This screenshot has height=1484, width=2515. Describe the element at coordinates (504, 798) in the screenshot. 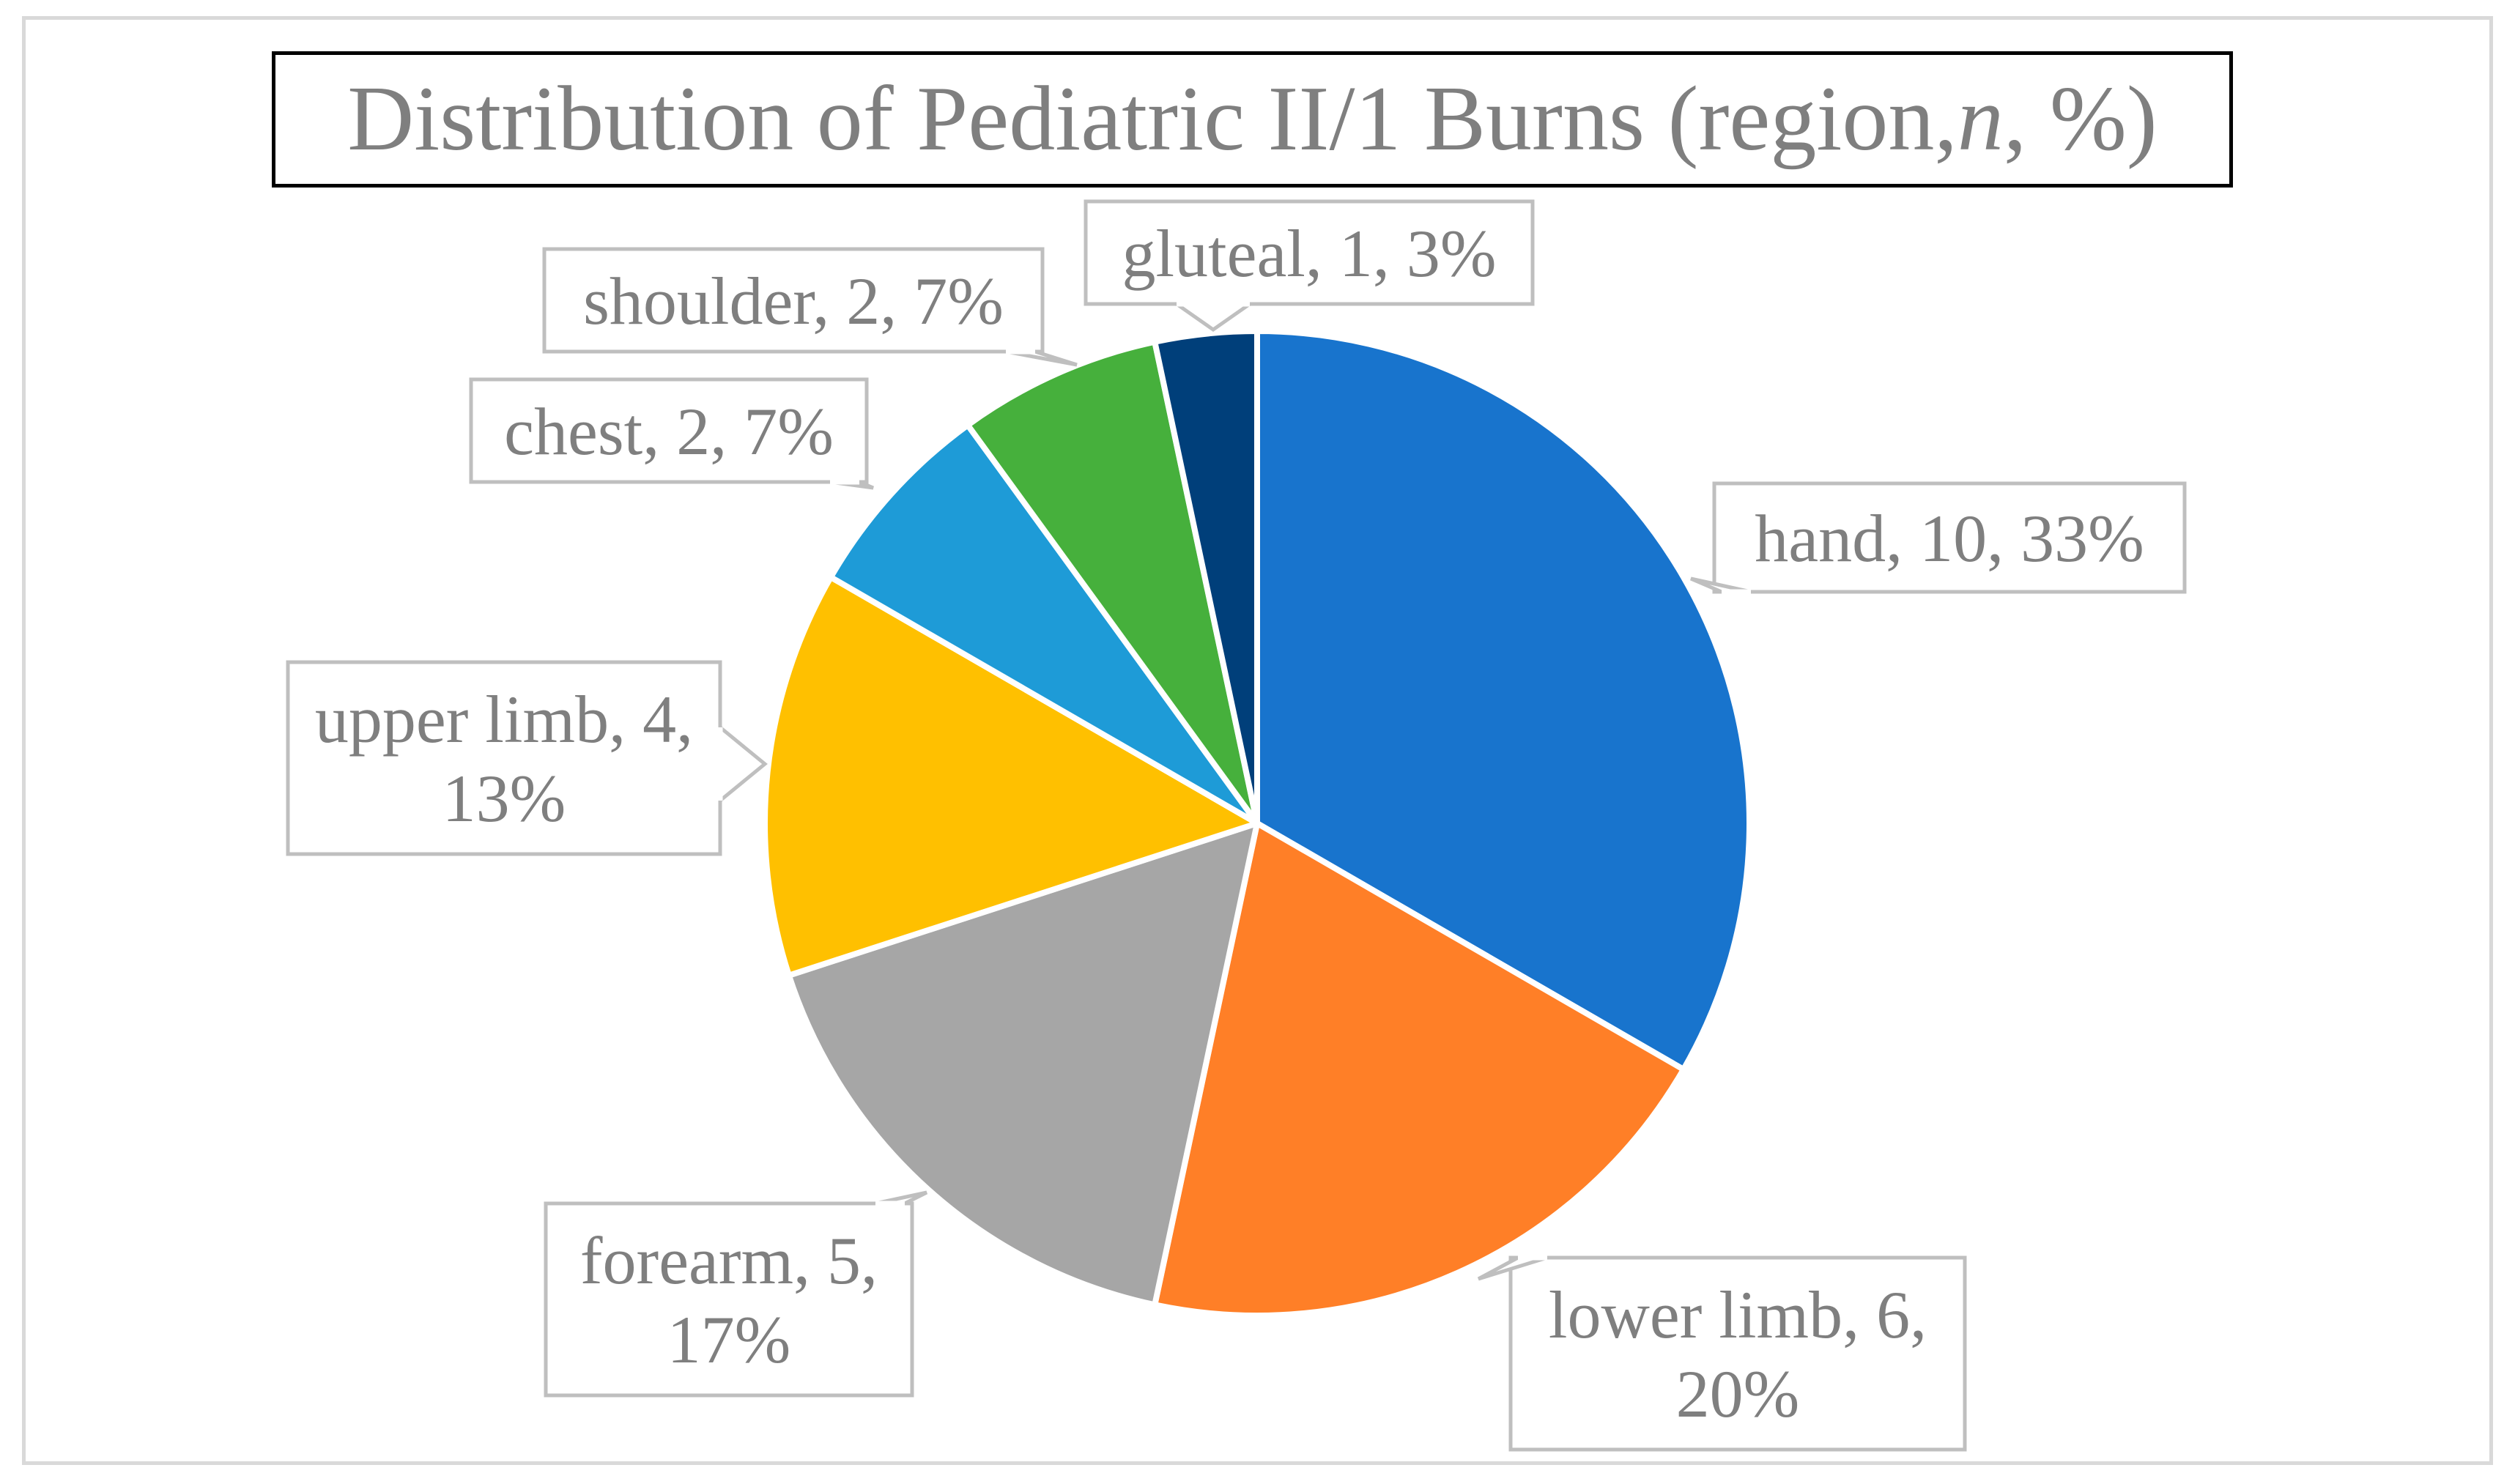

I see `data-label-text: 13%` at that location.